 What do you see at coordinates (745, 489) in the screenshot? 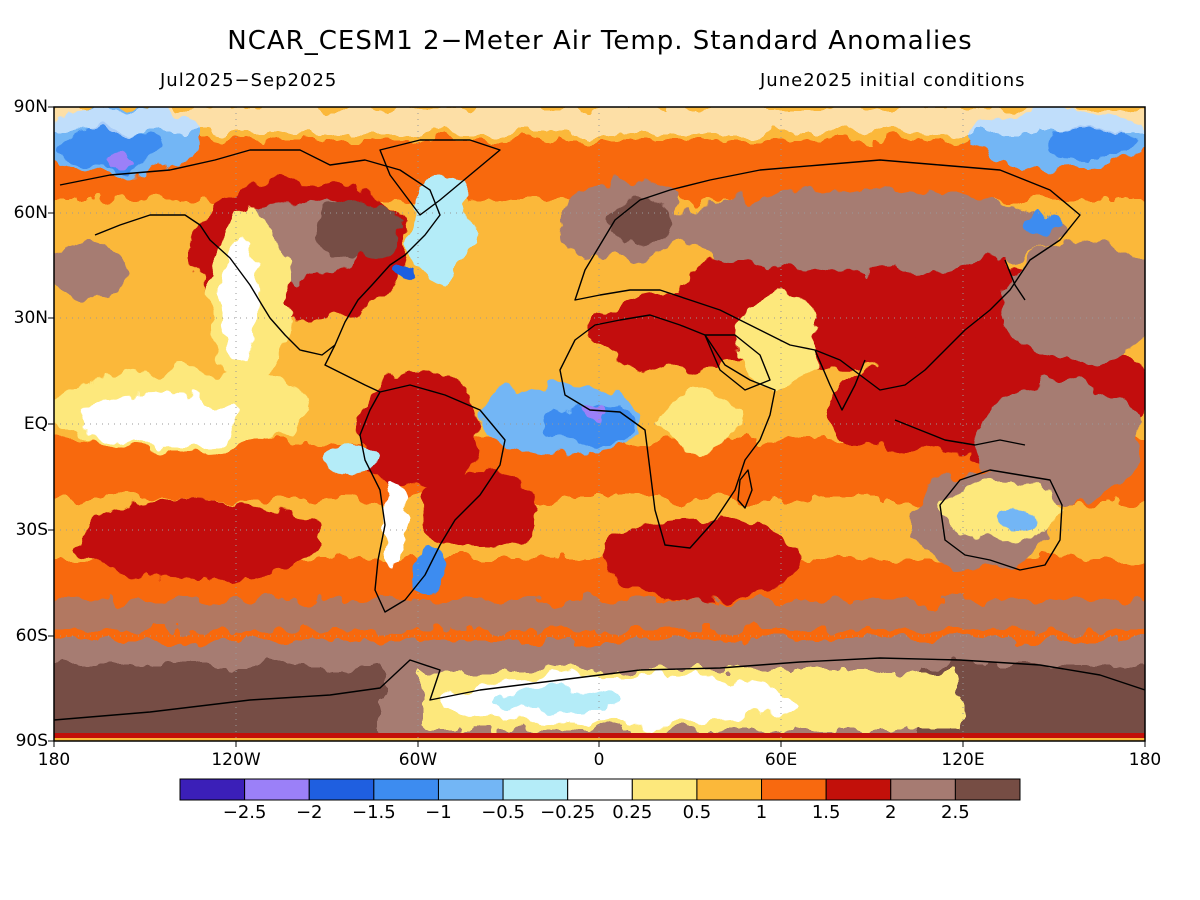
I see `madagascar-coast` at bounding box center [745, 489].